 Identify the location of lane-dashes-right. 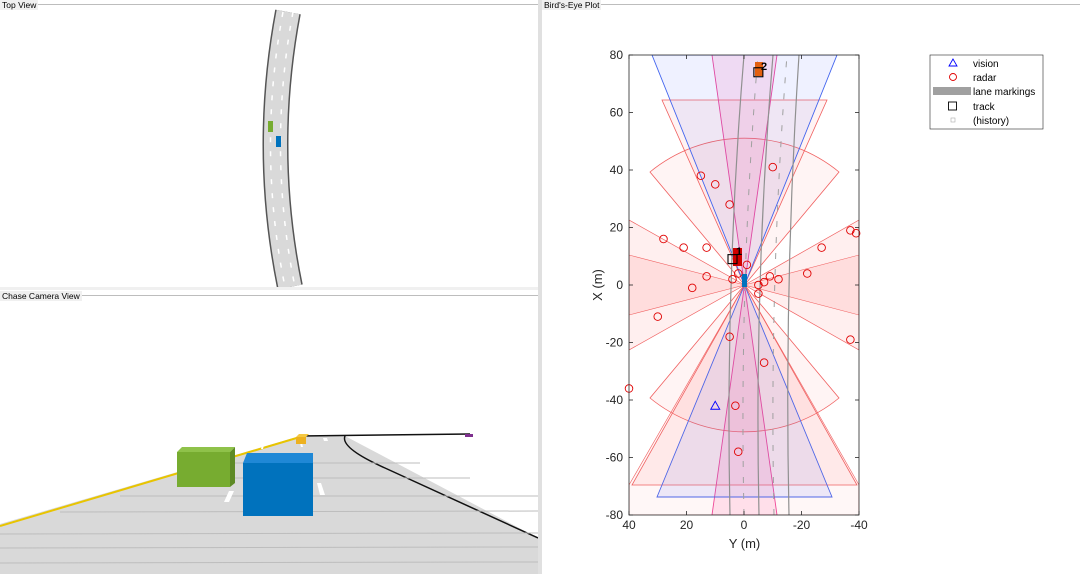
(287, 149).